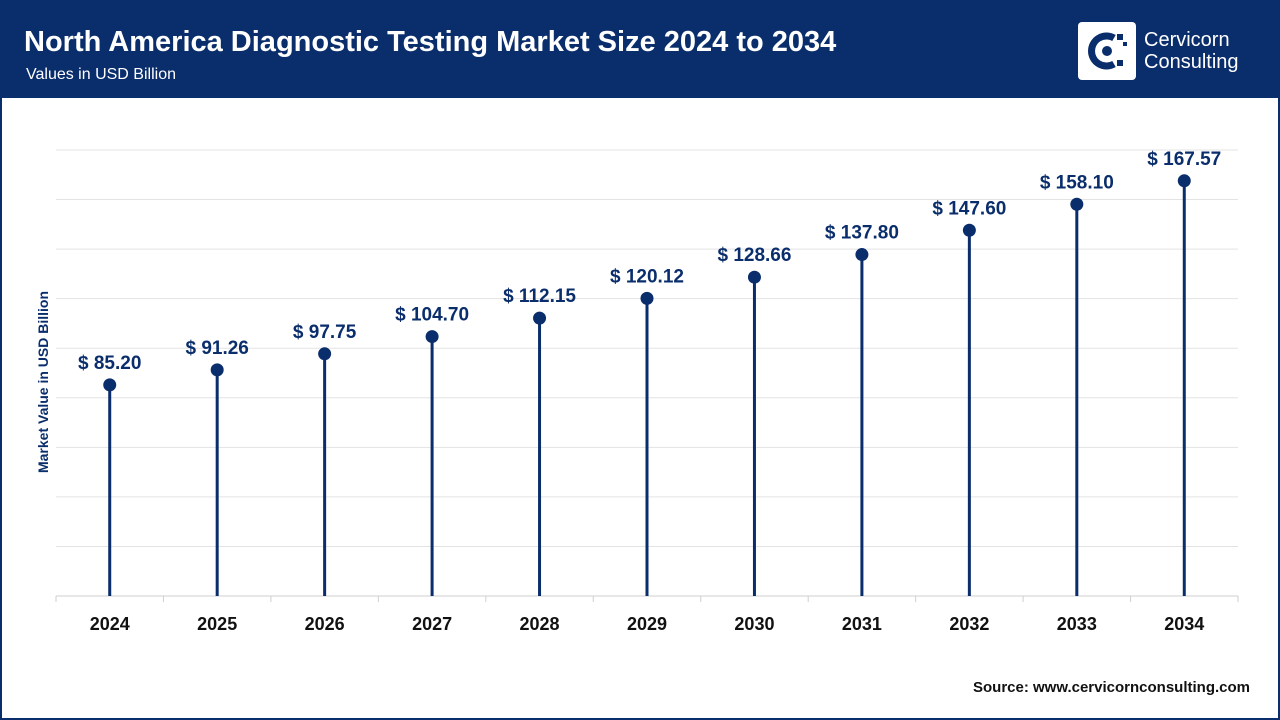 The image size is (1280, 720). What do you see at coordinates (110, 624) in the screenshot?
I see `x-tick-label: 2024` at bounding box center [110, 624].